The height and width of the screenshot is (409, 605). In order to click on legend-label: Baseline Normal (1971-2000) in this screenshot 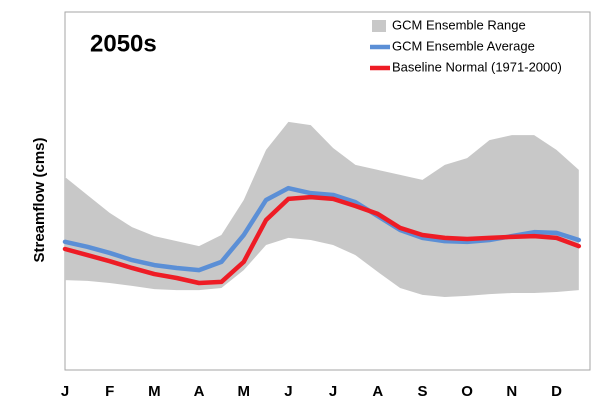, I will do `click(477, 66)`.